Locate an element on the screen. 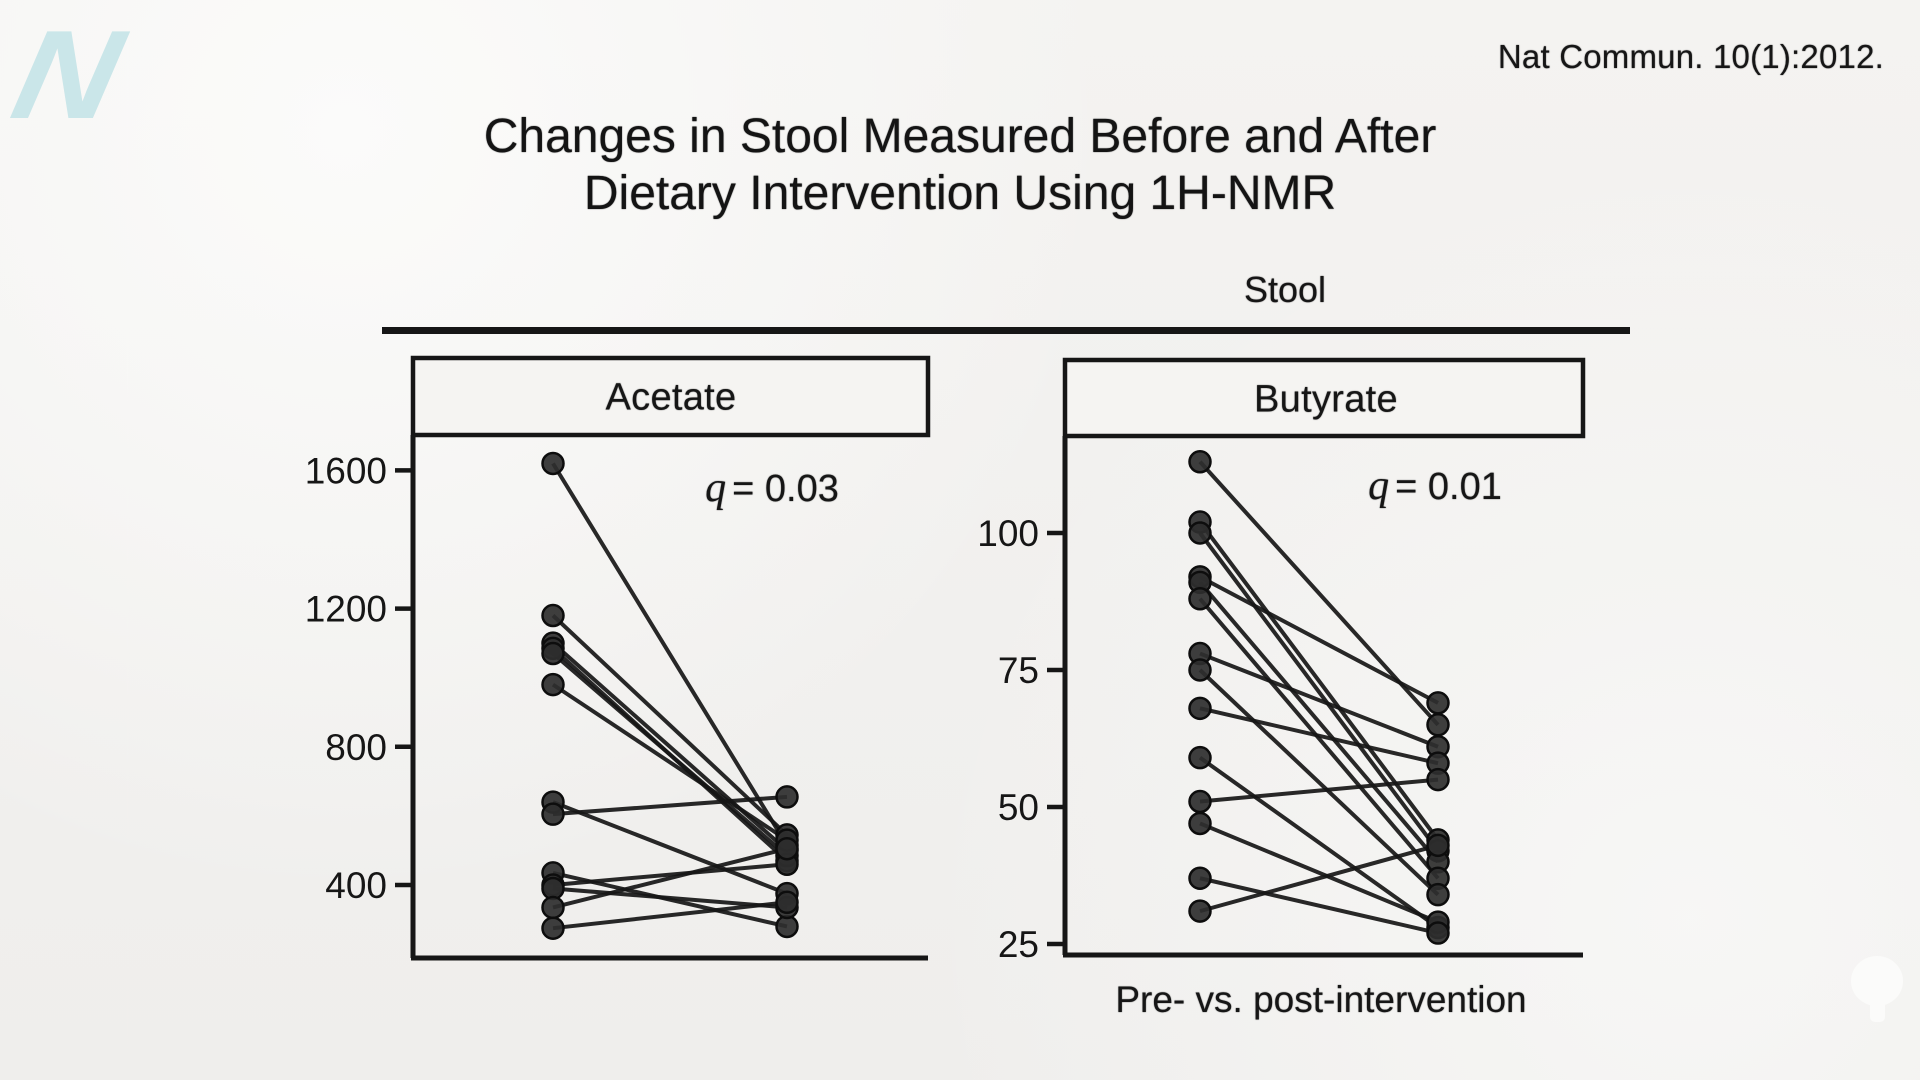 Image resolution: width=1920 pixels, height=1080 pixels. y-tick-label: 800 is located at coordinates (356, 747).